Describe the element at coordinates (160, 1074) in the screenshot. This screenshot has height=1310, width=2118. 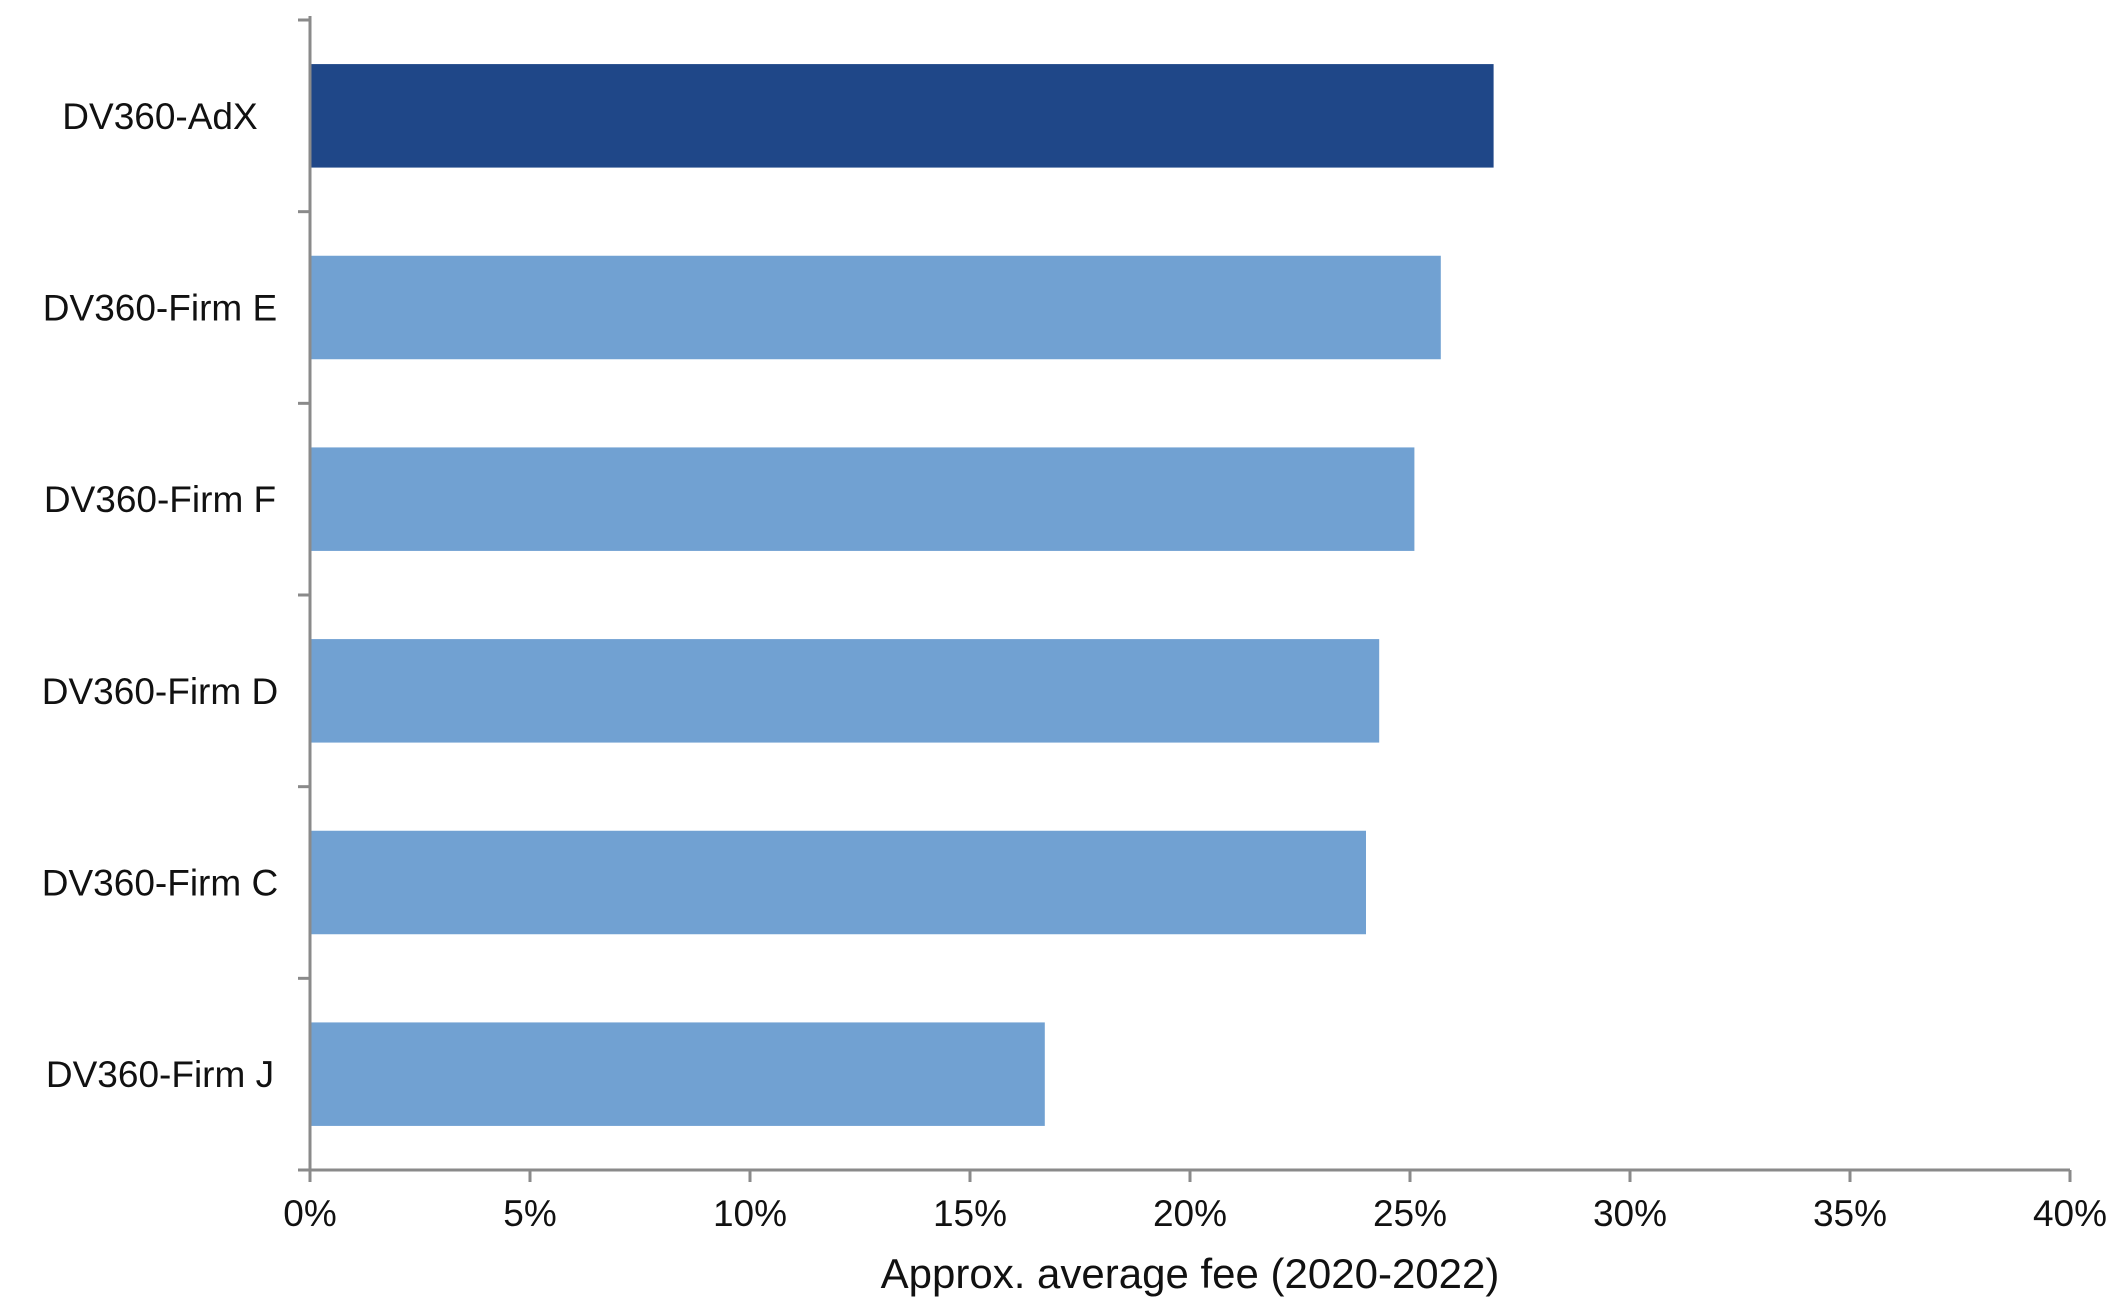
I see `category-label: DV360-Firm J` at that location.